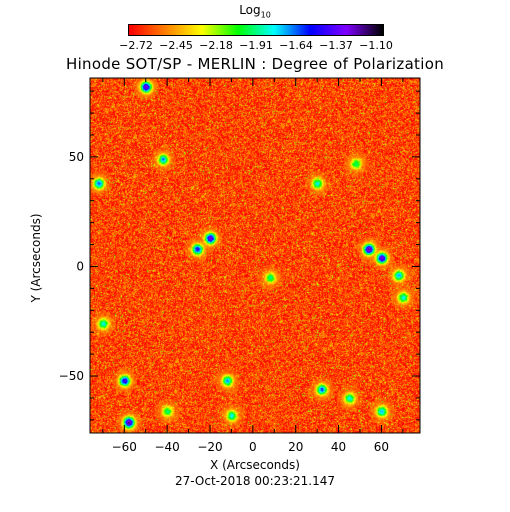  What do you see at coordinates (338, 447) in the screenshot?
I see `x-tick-label: 40` at bounding box center [338, 447].